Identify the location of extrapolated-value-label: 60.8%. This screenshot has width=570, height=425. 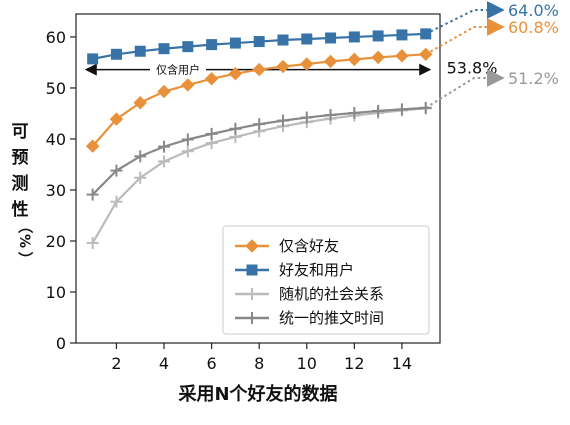
(533, 27).